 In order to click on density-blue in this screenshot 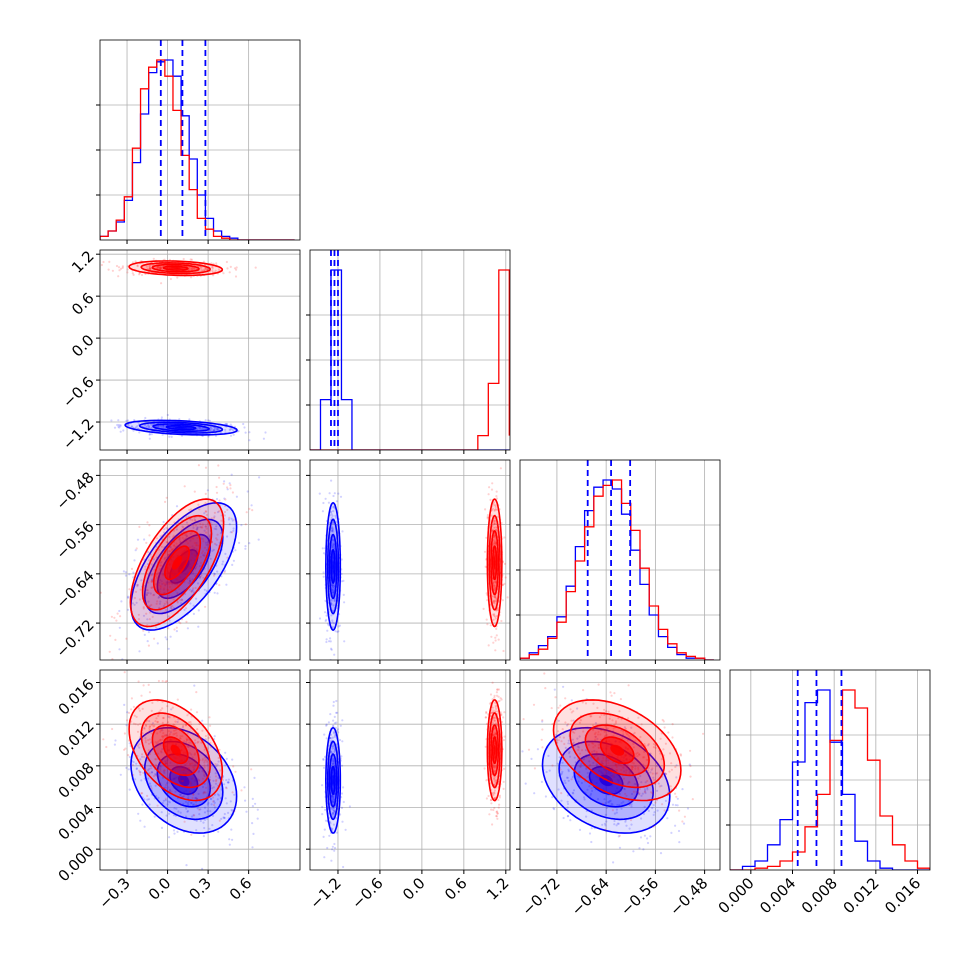, I will do `click(181, 427)`.